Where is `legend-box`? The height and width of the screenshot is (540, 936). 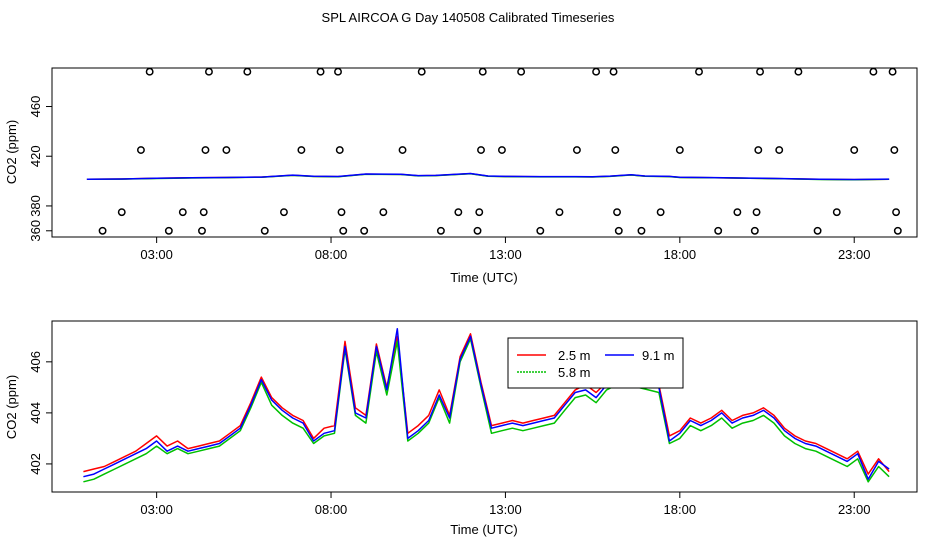 legend-box is located at coordinates (595, 363).